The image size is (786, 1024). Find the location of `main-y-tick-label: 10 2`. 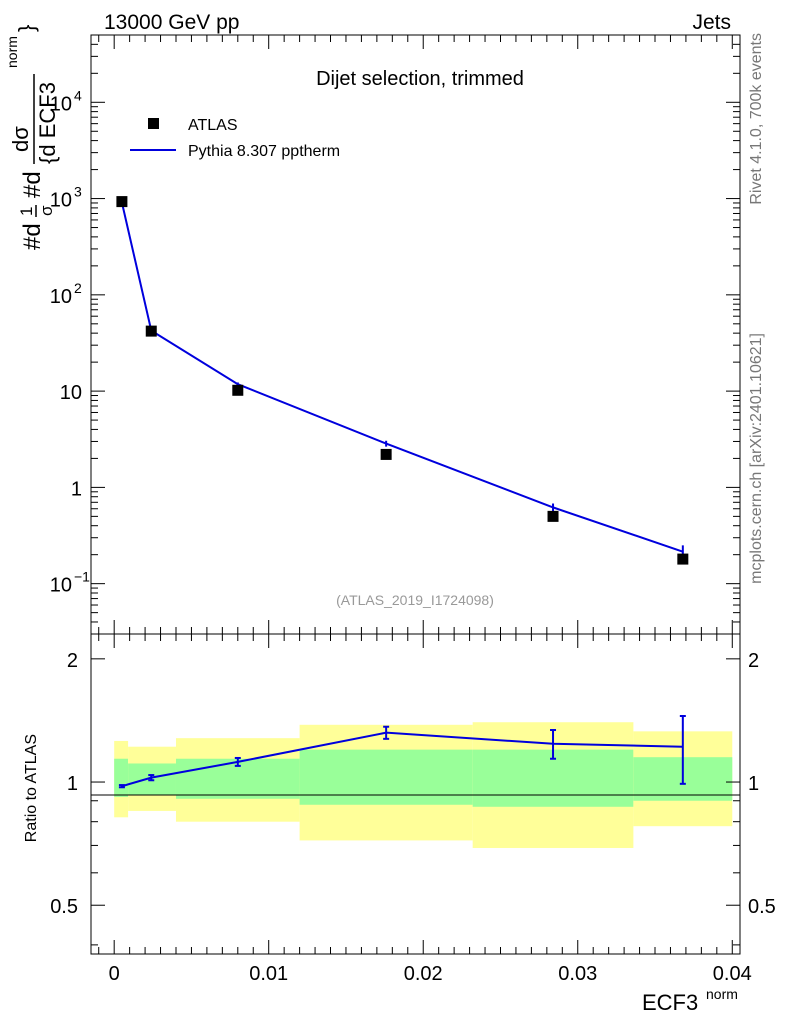

main-y-tick-label: 10 2 is located at coordinates (66, 294).